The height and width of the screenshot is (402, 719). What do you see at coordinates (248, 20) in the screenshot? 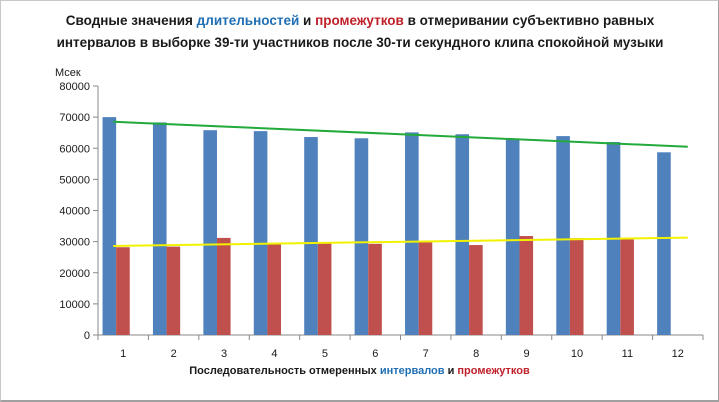
I see `title-word-durations: длительностей` at bounding box center [248, 20].